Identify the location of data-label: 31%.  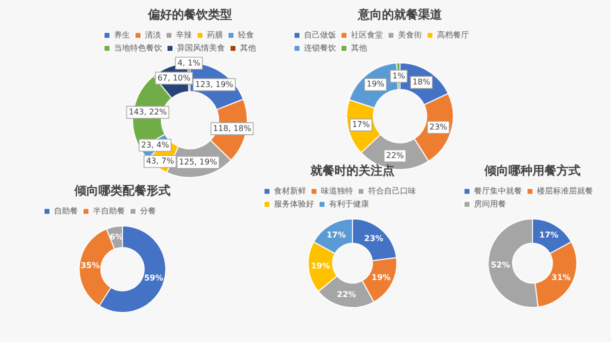
(561, 277).